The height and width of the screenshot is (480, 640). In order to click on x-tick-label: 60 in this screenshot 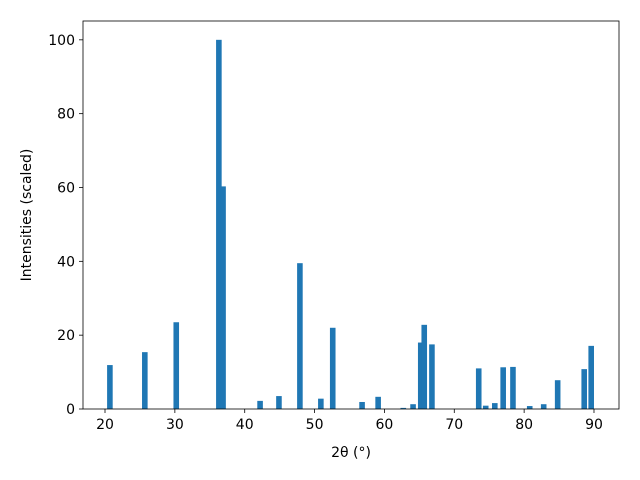, I will do `click(385, 425)`.